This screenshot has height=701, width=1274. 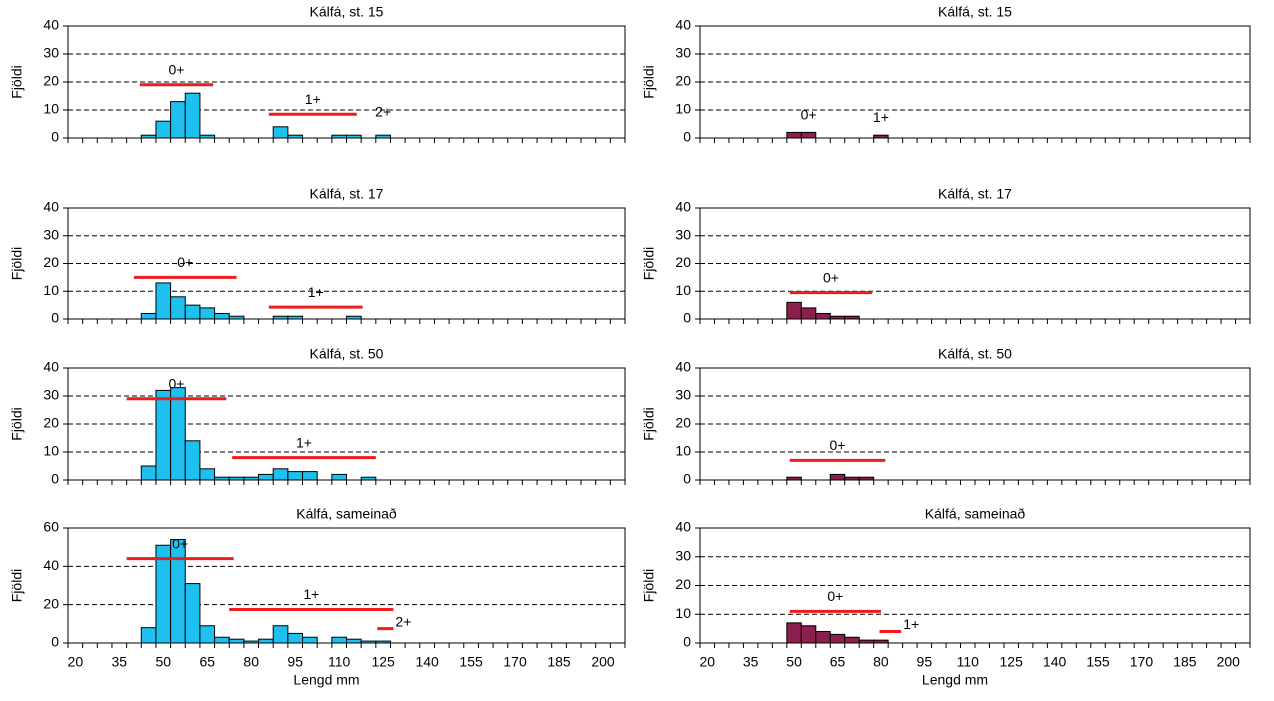 I want to click on x-axis-label: Lengd mm, so click(x=955, y=680).